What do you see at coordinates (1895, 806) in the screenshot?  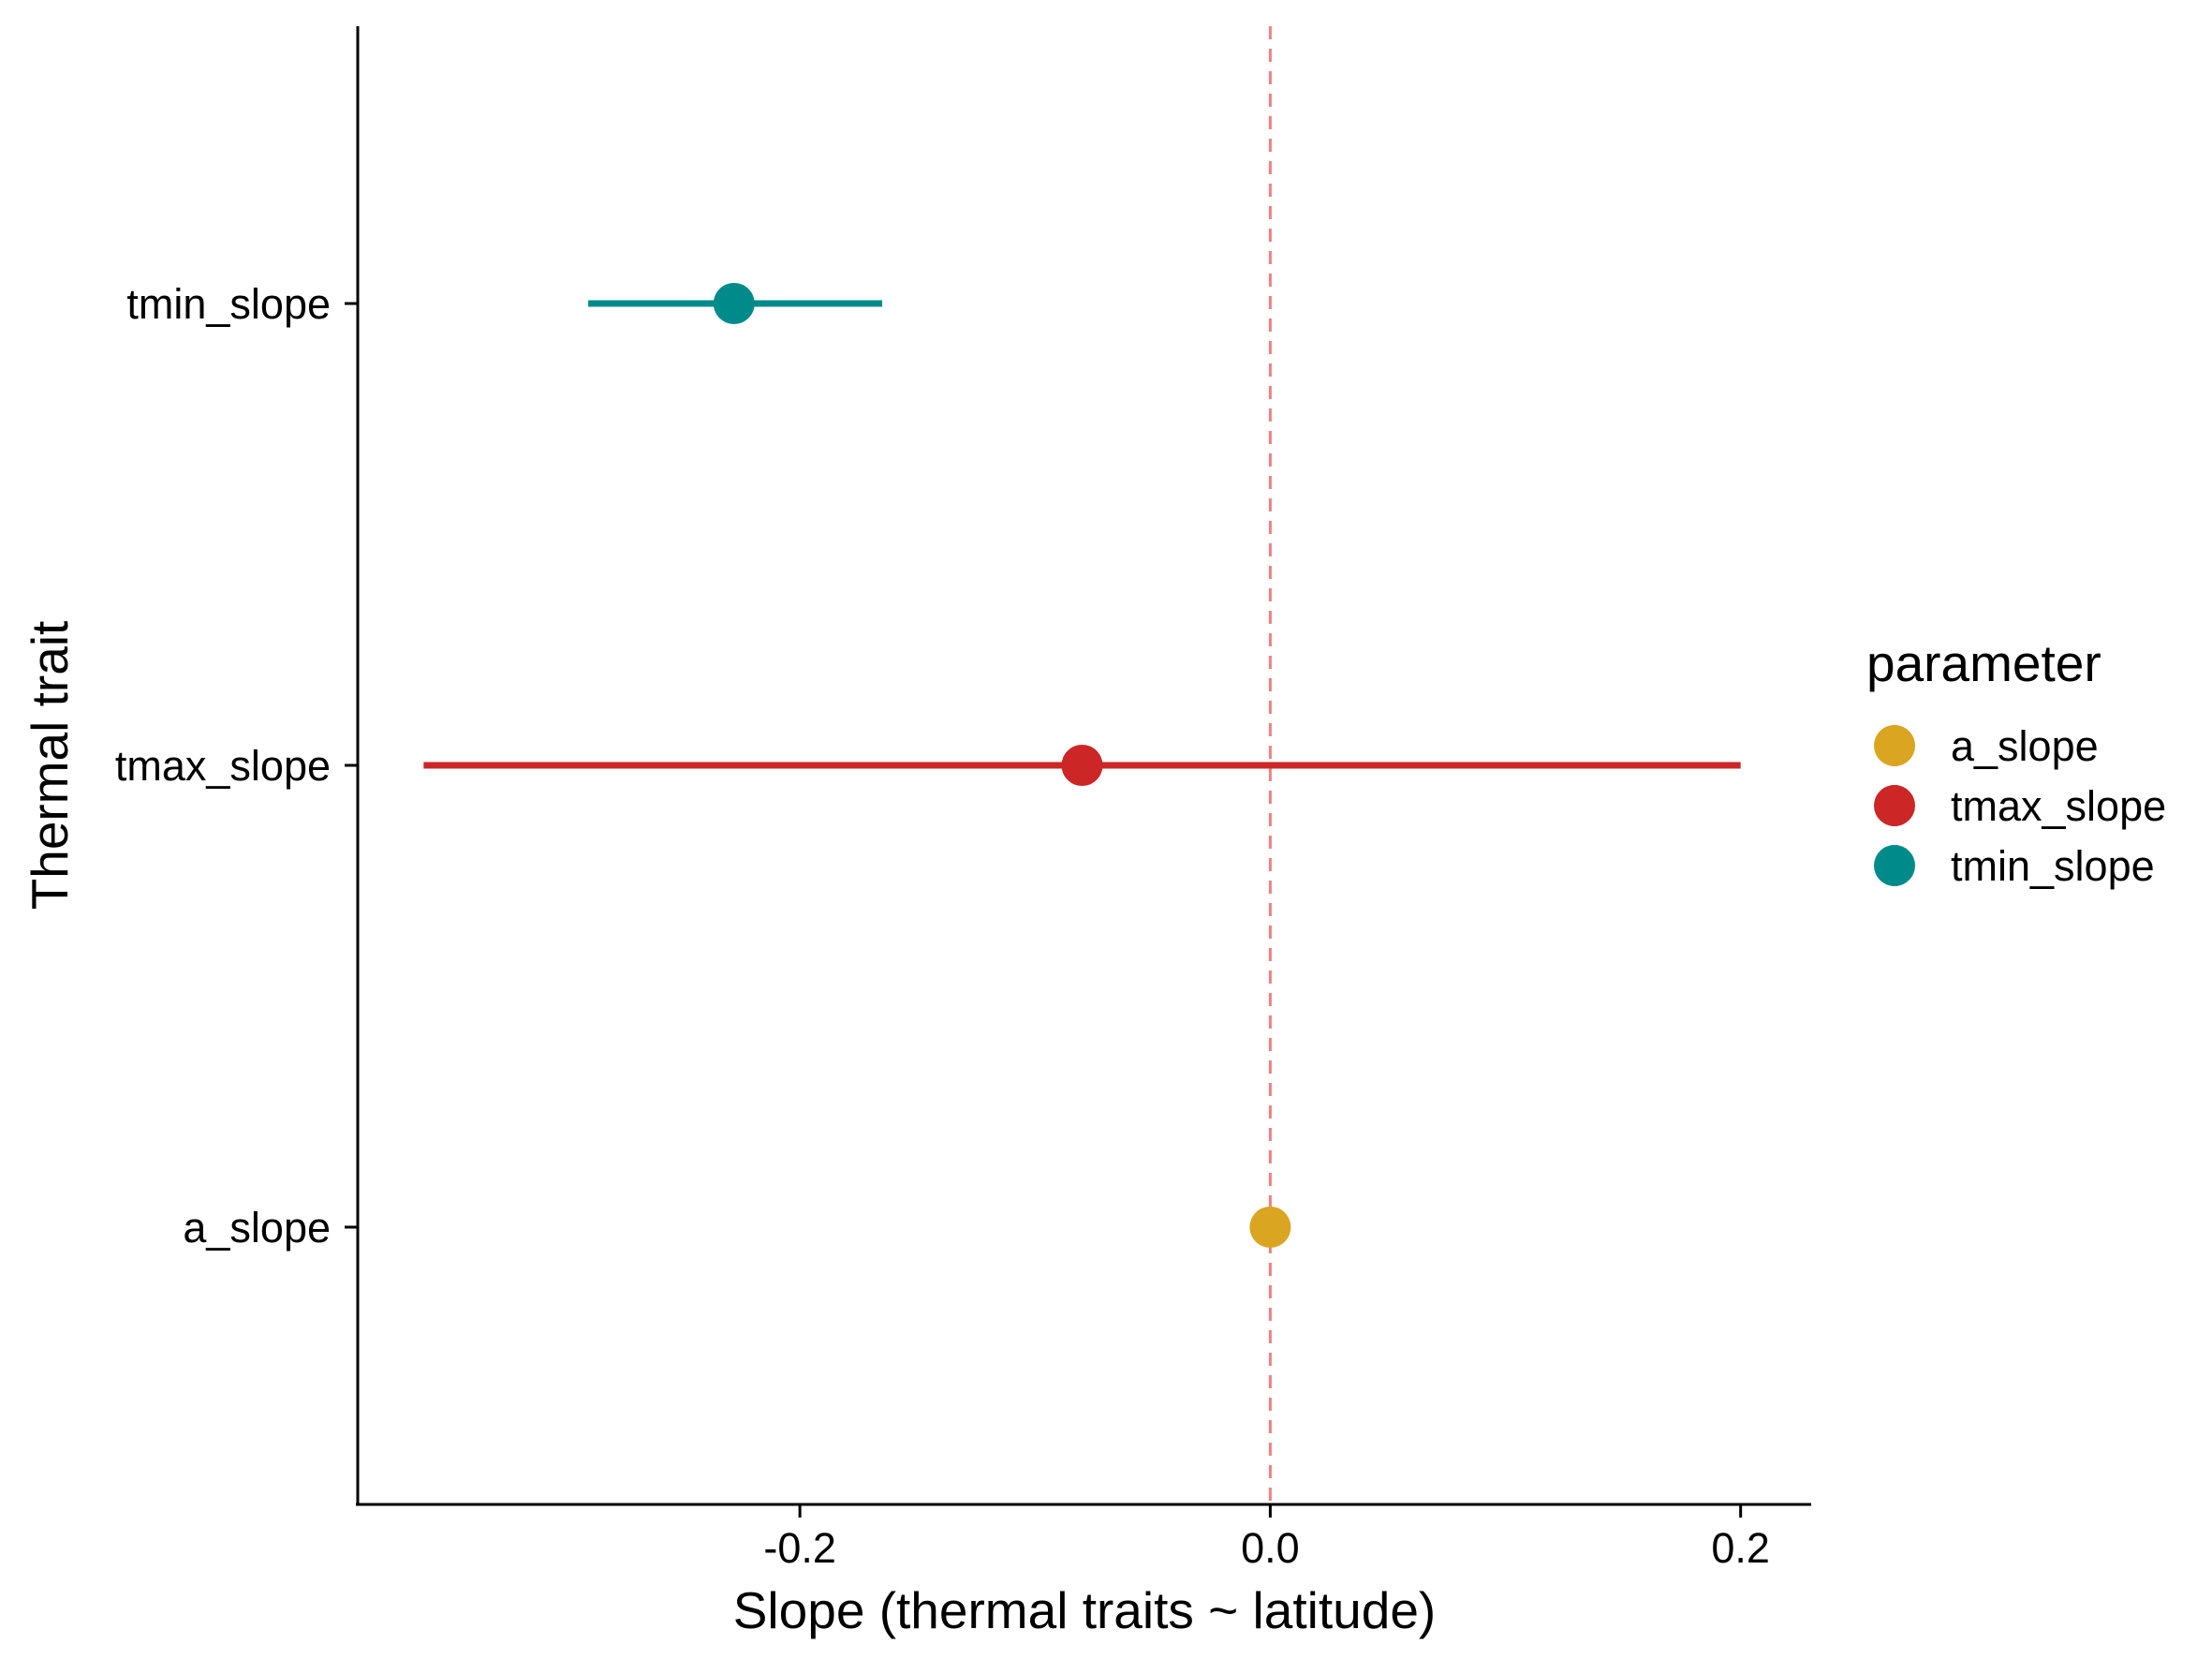 I see `legend-key-tmax-slope` at bounding box center [1895, 806].